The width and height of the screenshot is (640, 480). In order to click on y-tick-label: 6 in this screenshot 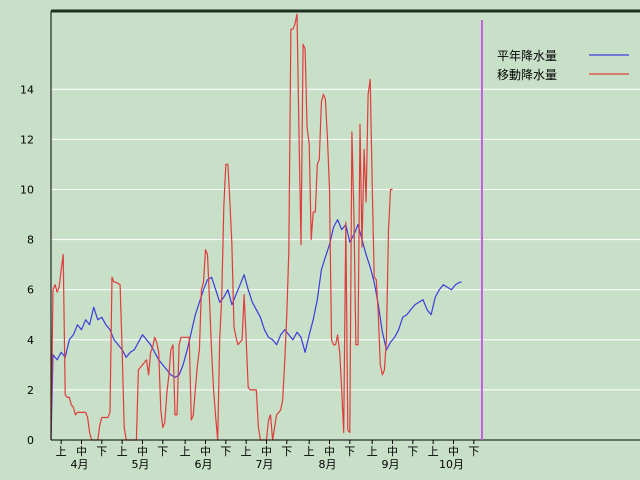, I will do `click(30, 290)`.